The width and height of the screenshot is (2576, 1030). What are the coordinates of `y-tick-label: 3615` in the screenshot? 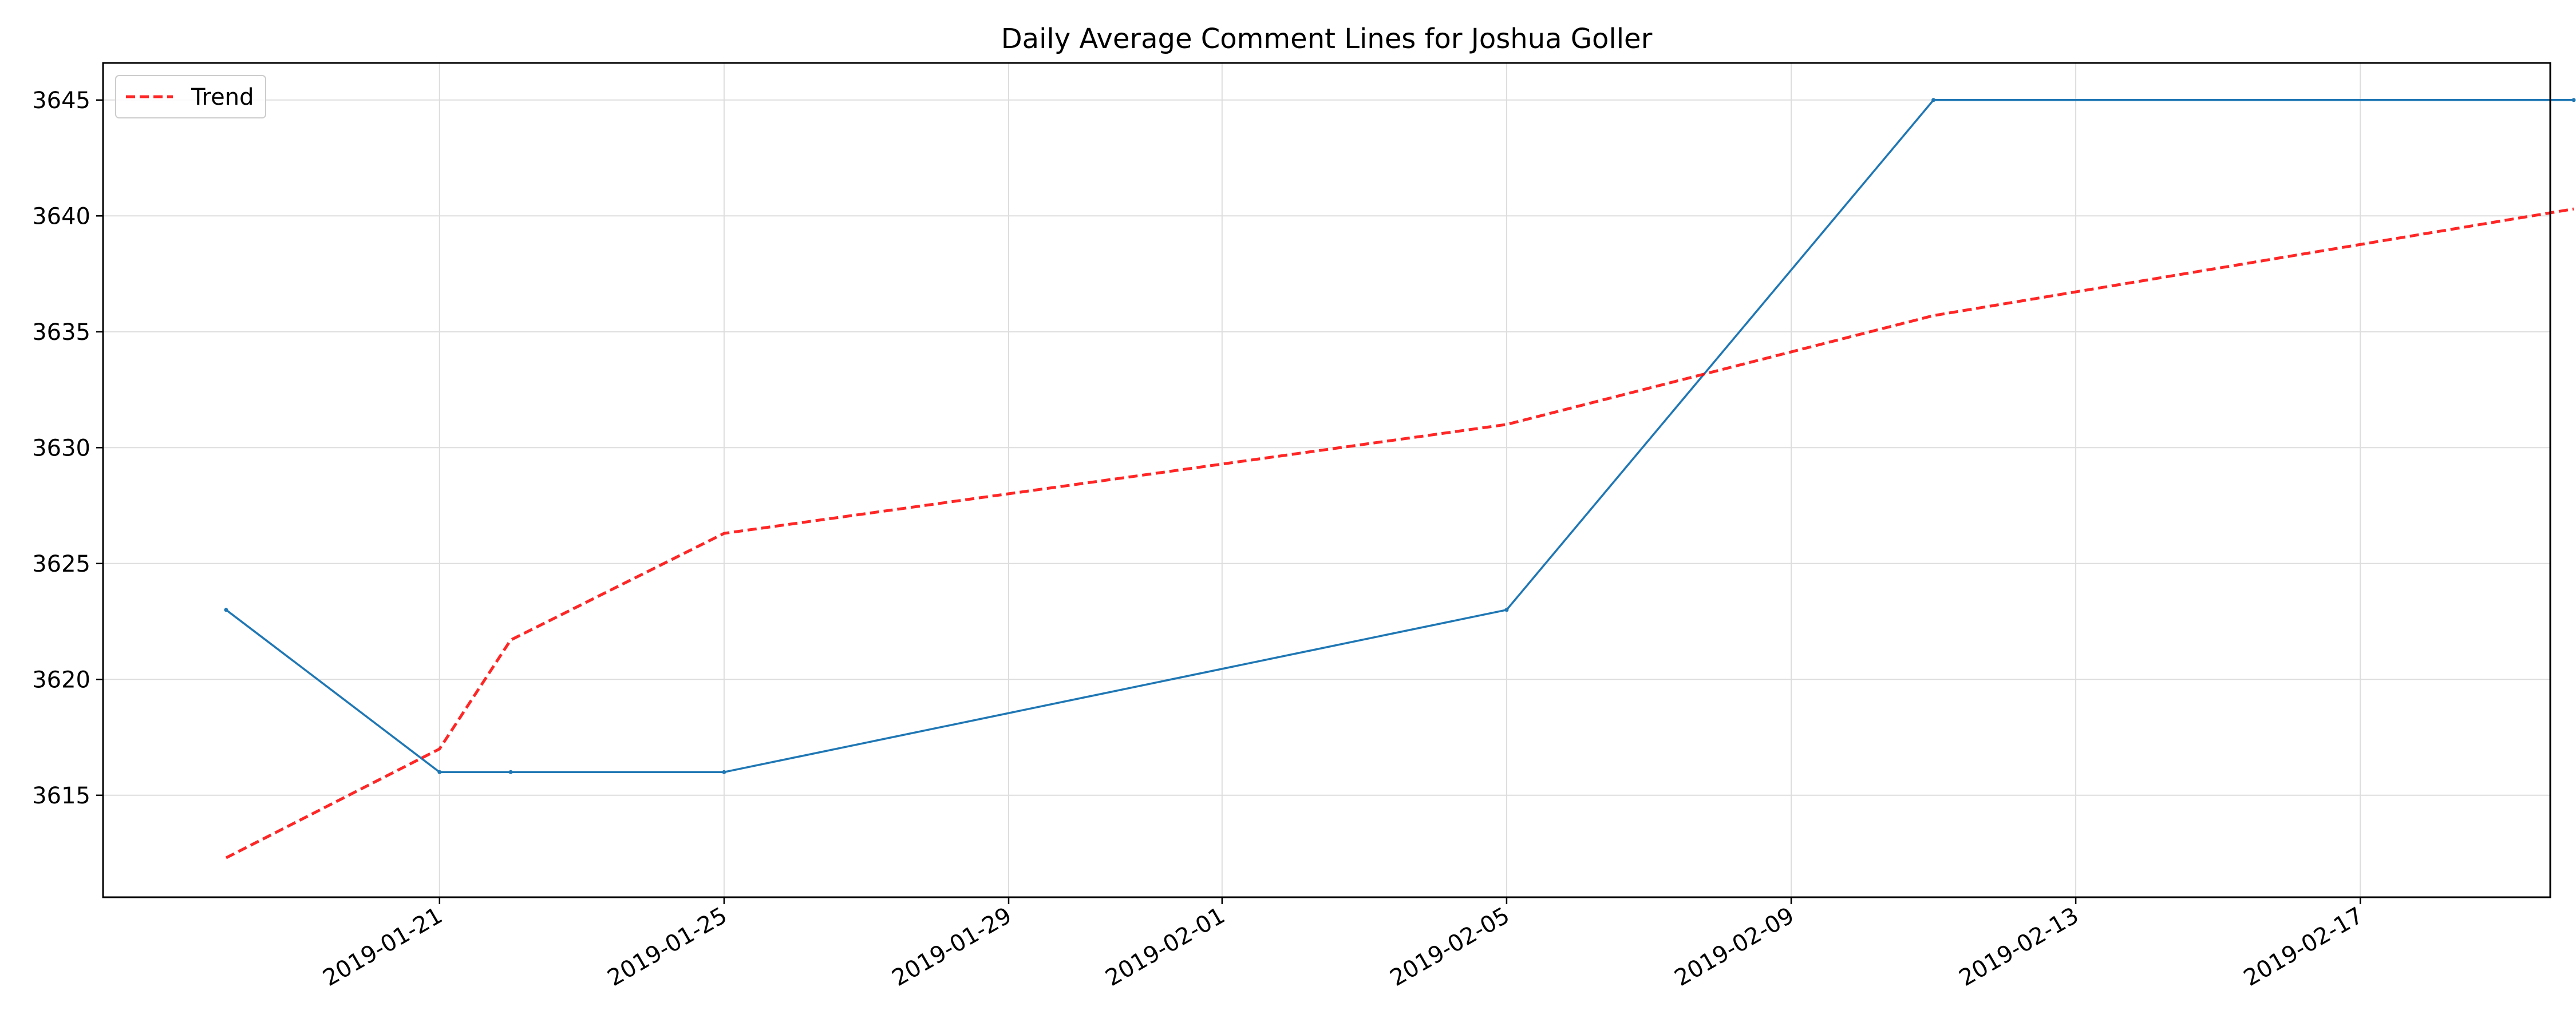 It's located at (61, 796).